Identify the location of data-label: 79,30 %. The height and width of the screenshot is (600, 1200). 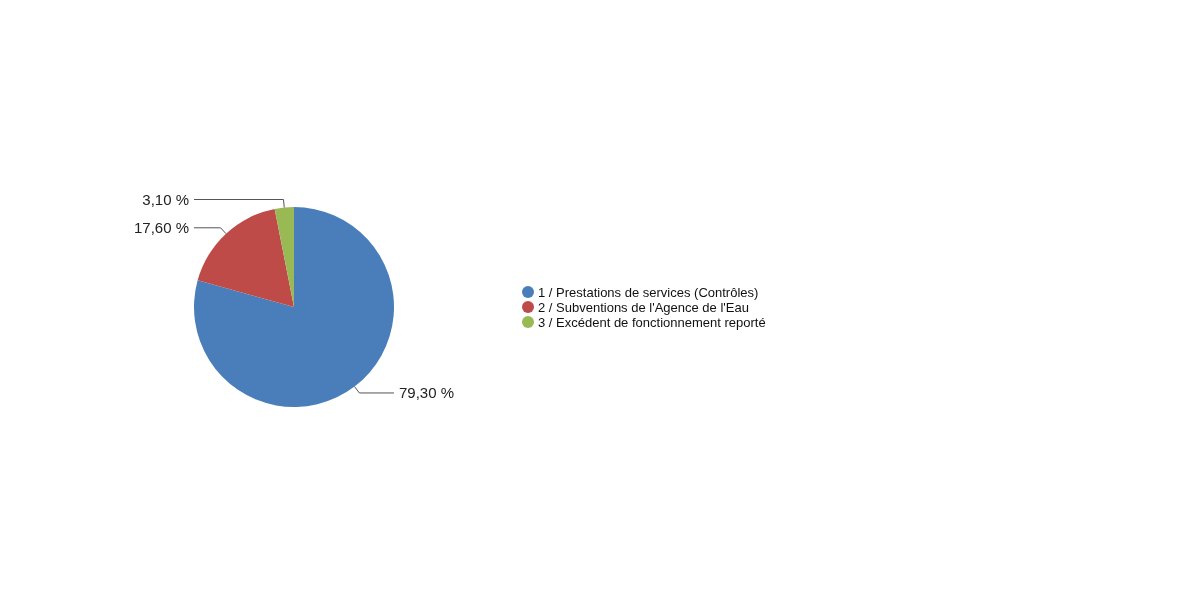
(427, 393).